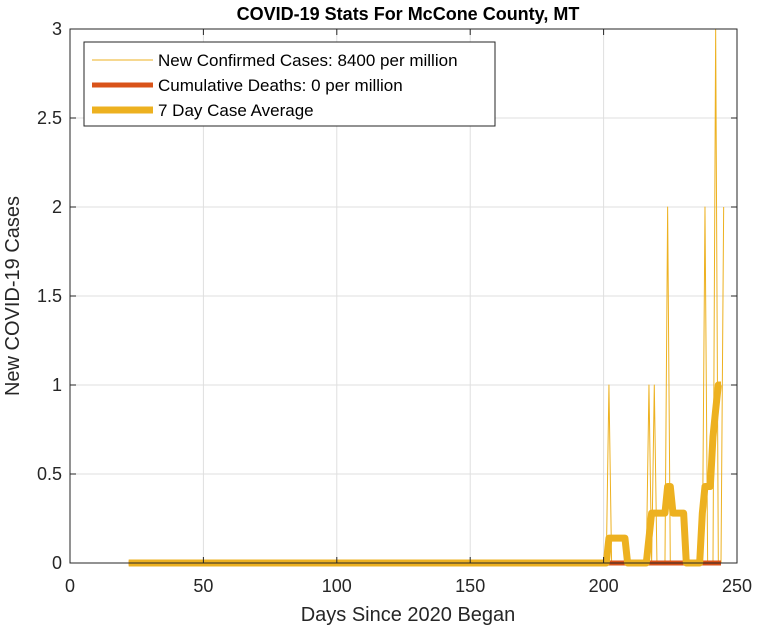 Image resolution: width=766 pixels, height=630 pixels. Describe the element at coordinates (13, 296) in the screenshot. I see `y-axis-label: New COVID-19 Cases` at that location.